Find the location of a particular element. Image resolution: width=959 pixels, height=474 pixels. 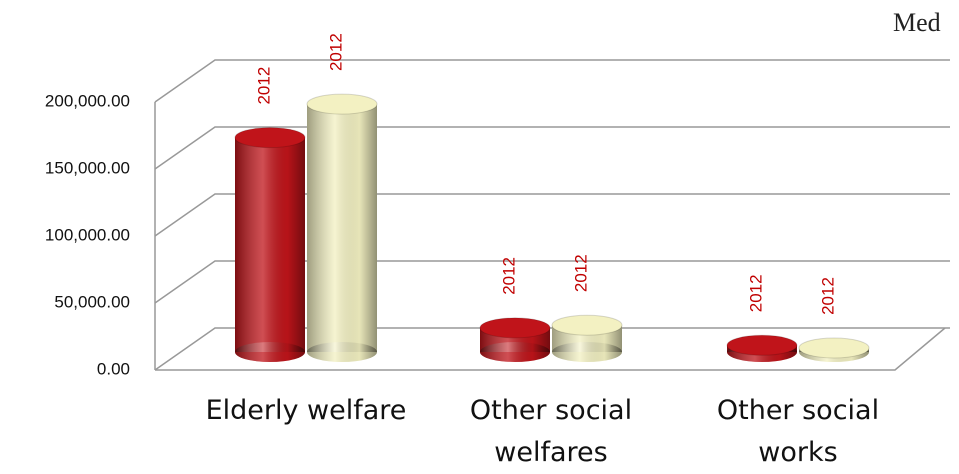

x-tick-label: Other social welfares is located at coordinates (551, 431).